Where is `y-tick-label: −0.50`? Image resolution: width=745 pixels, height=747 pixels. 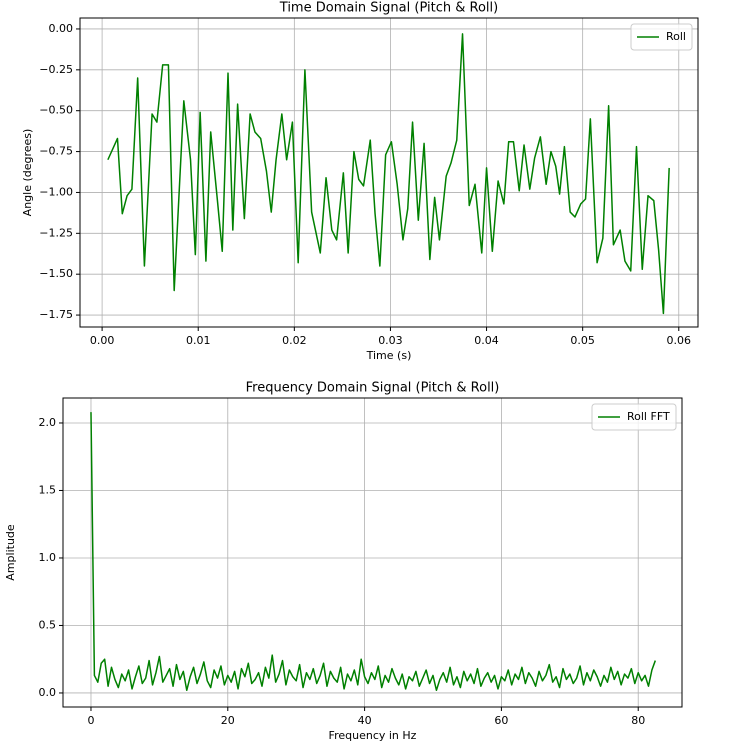 y-tick-label: −0.50 is located at coordinates (56, 110).